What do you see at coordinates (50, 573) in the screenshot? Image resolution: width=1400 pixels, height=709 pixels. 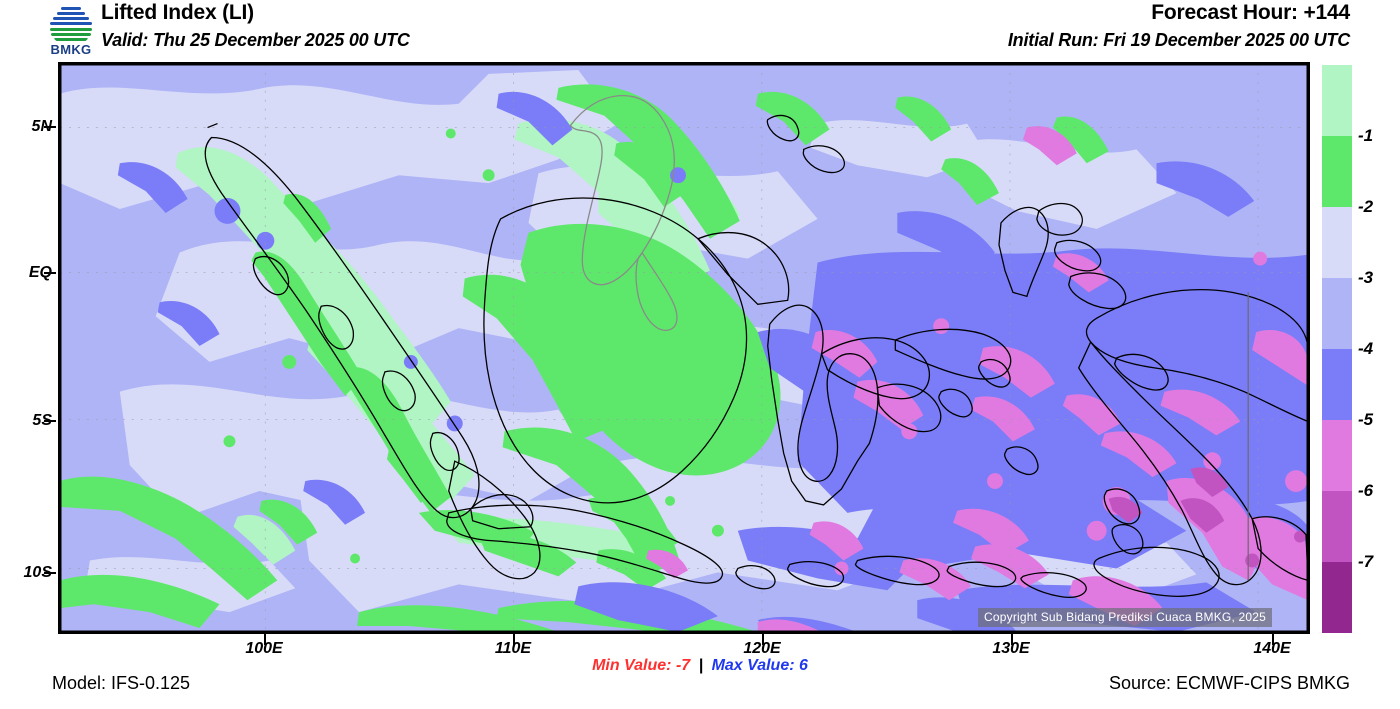 I see `y-axis-tick-10s` at bounding box center [50, 573].